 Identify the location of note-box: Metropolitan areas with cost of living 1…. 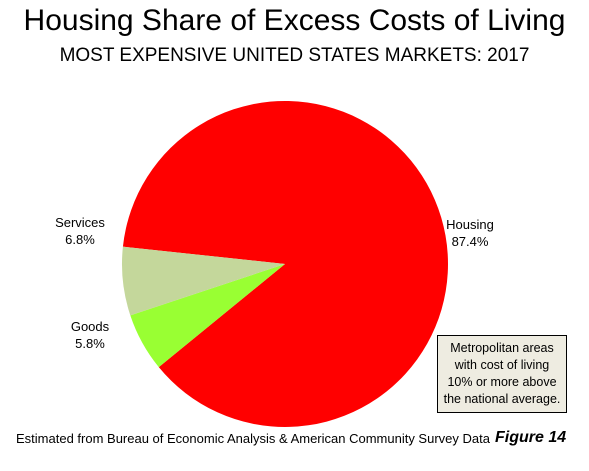
(502, 374).